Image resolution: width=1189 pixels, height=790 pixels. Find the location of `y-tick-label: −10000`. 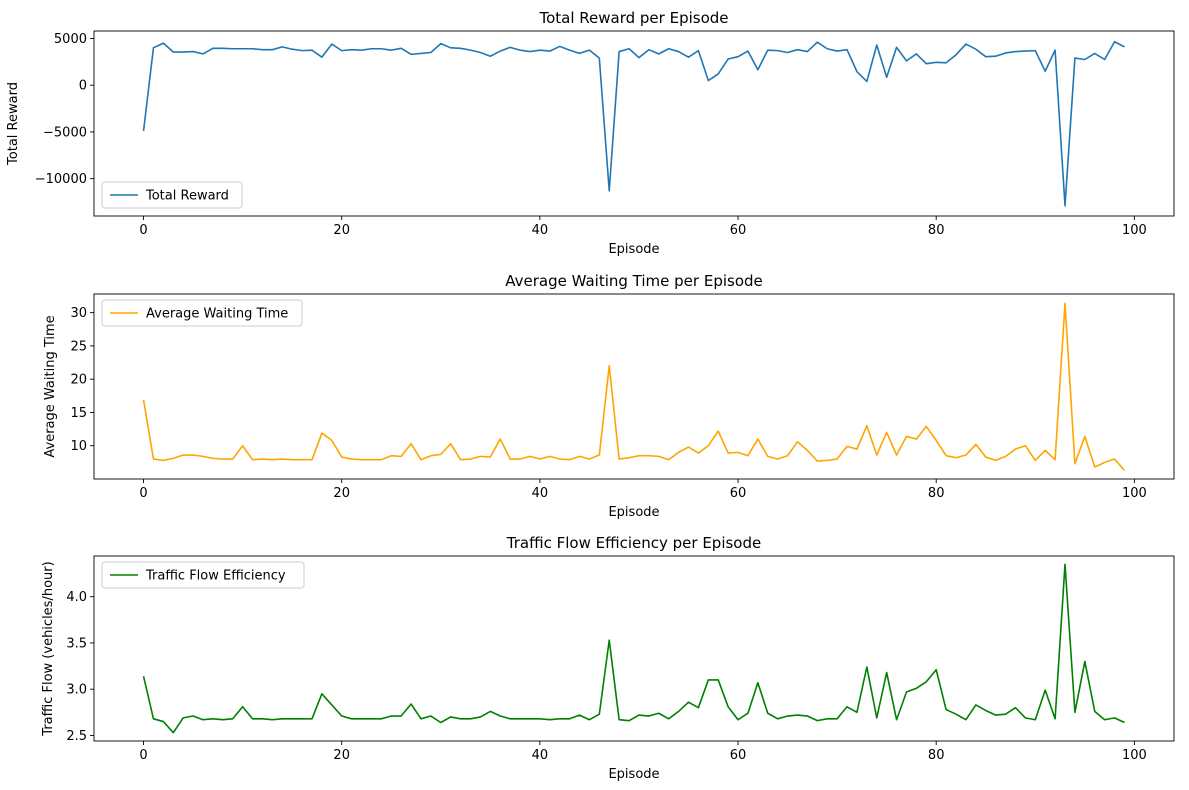

y-tick-label: −10000 is located at coordinates (61, 179).